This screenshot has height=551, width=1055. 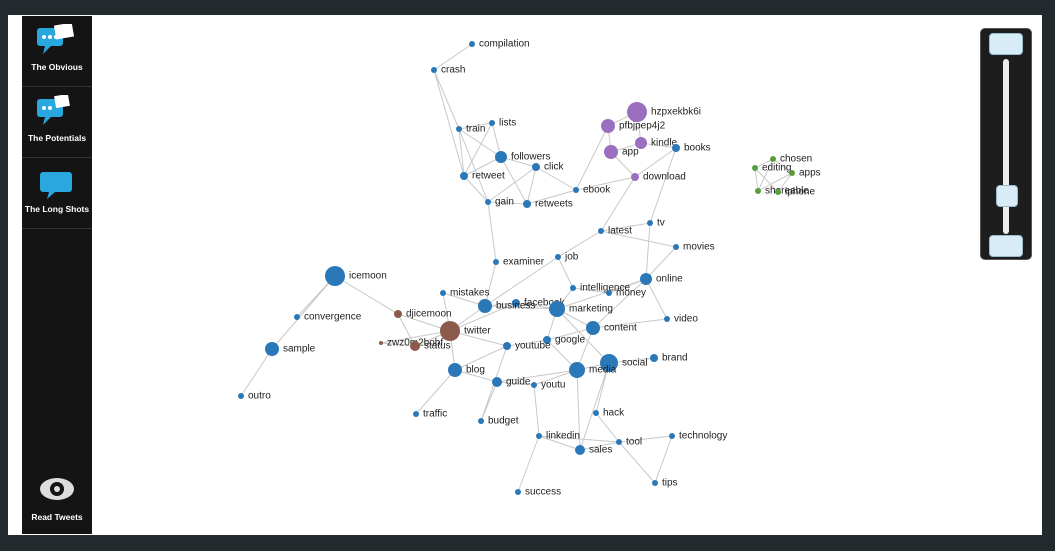 I want to click on nav-item: The Long Shots, so click(x=57, y=193).